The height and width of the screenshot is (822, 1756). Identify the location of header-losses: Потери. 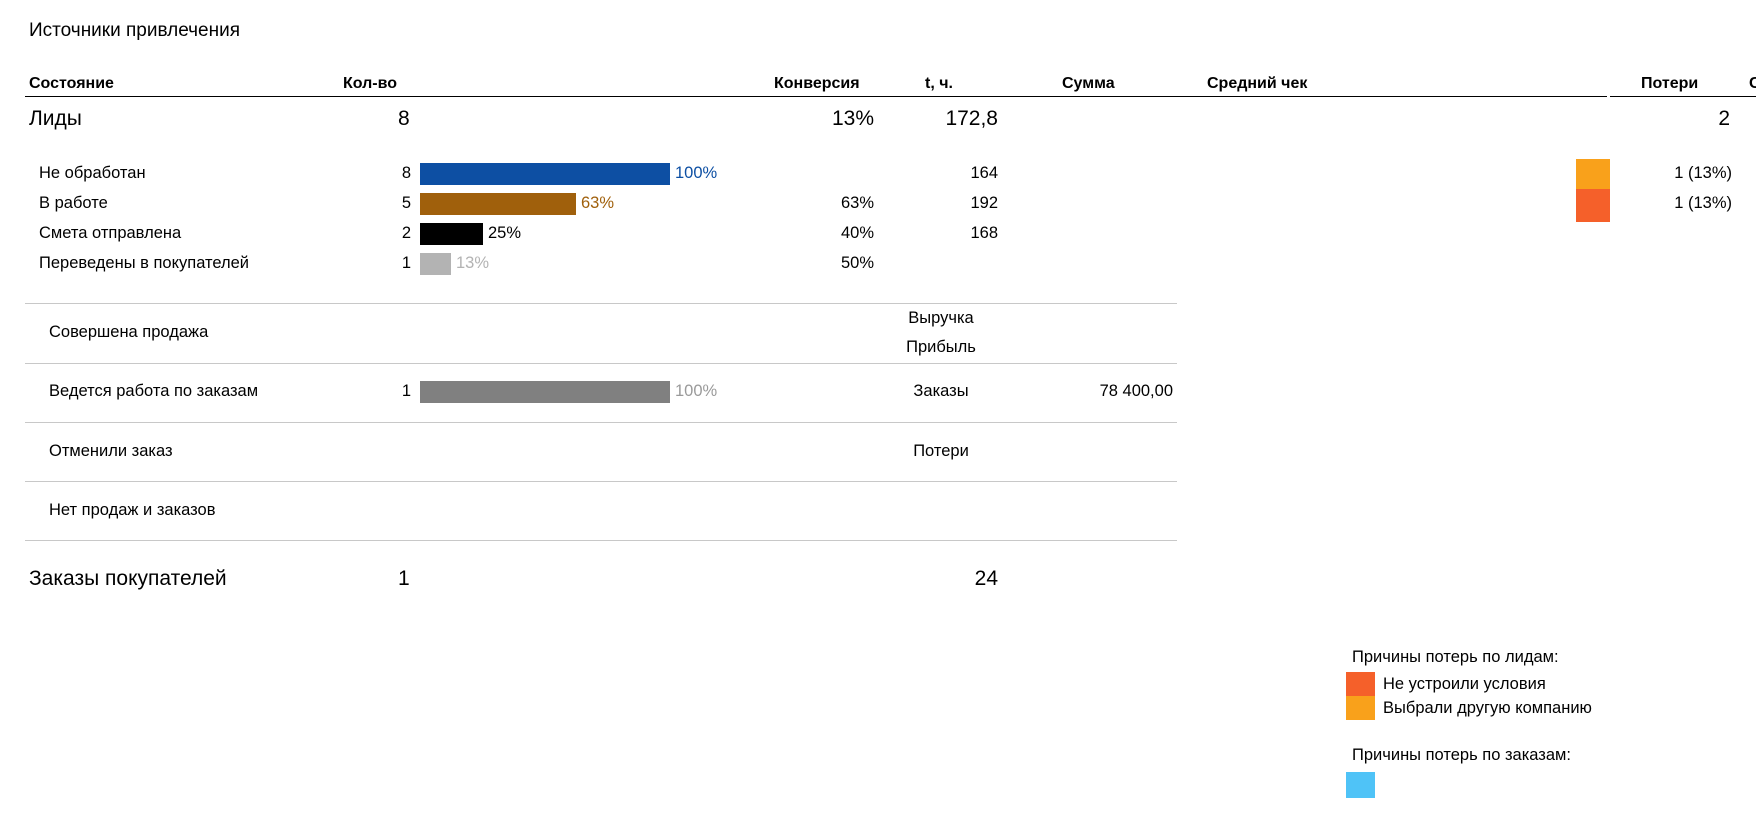
(1670, 83).